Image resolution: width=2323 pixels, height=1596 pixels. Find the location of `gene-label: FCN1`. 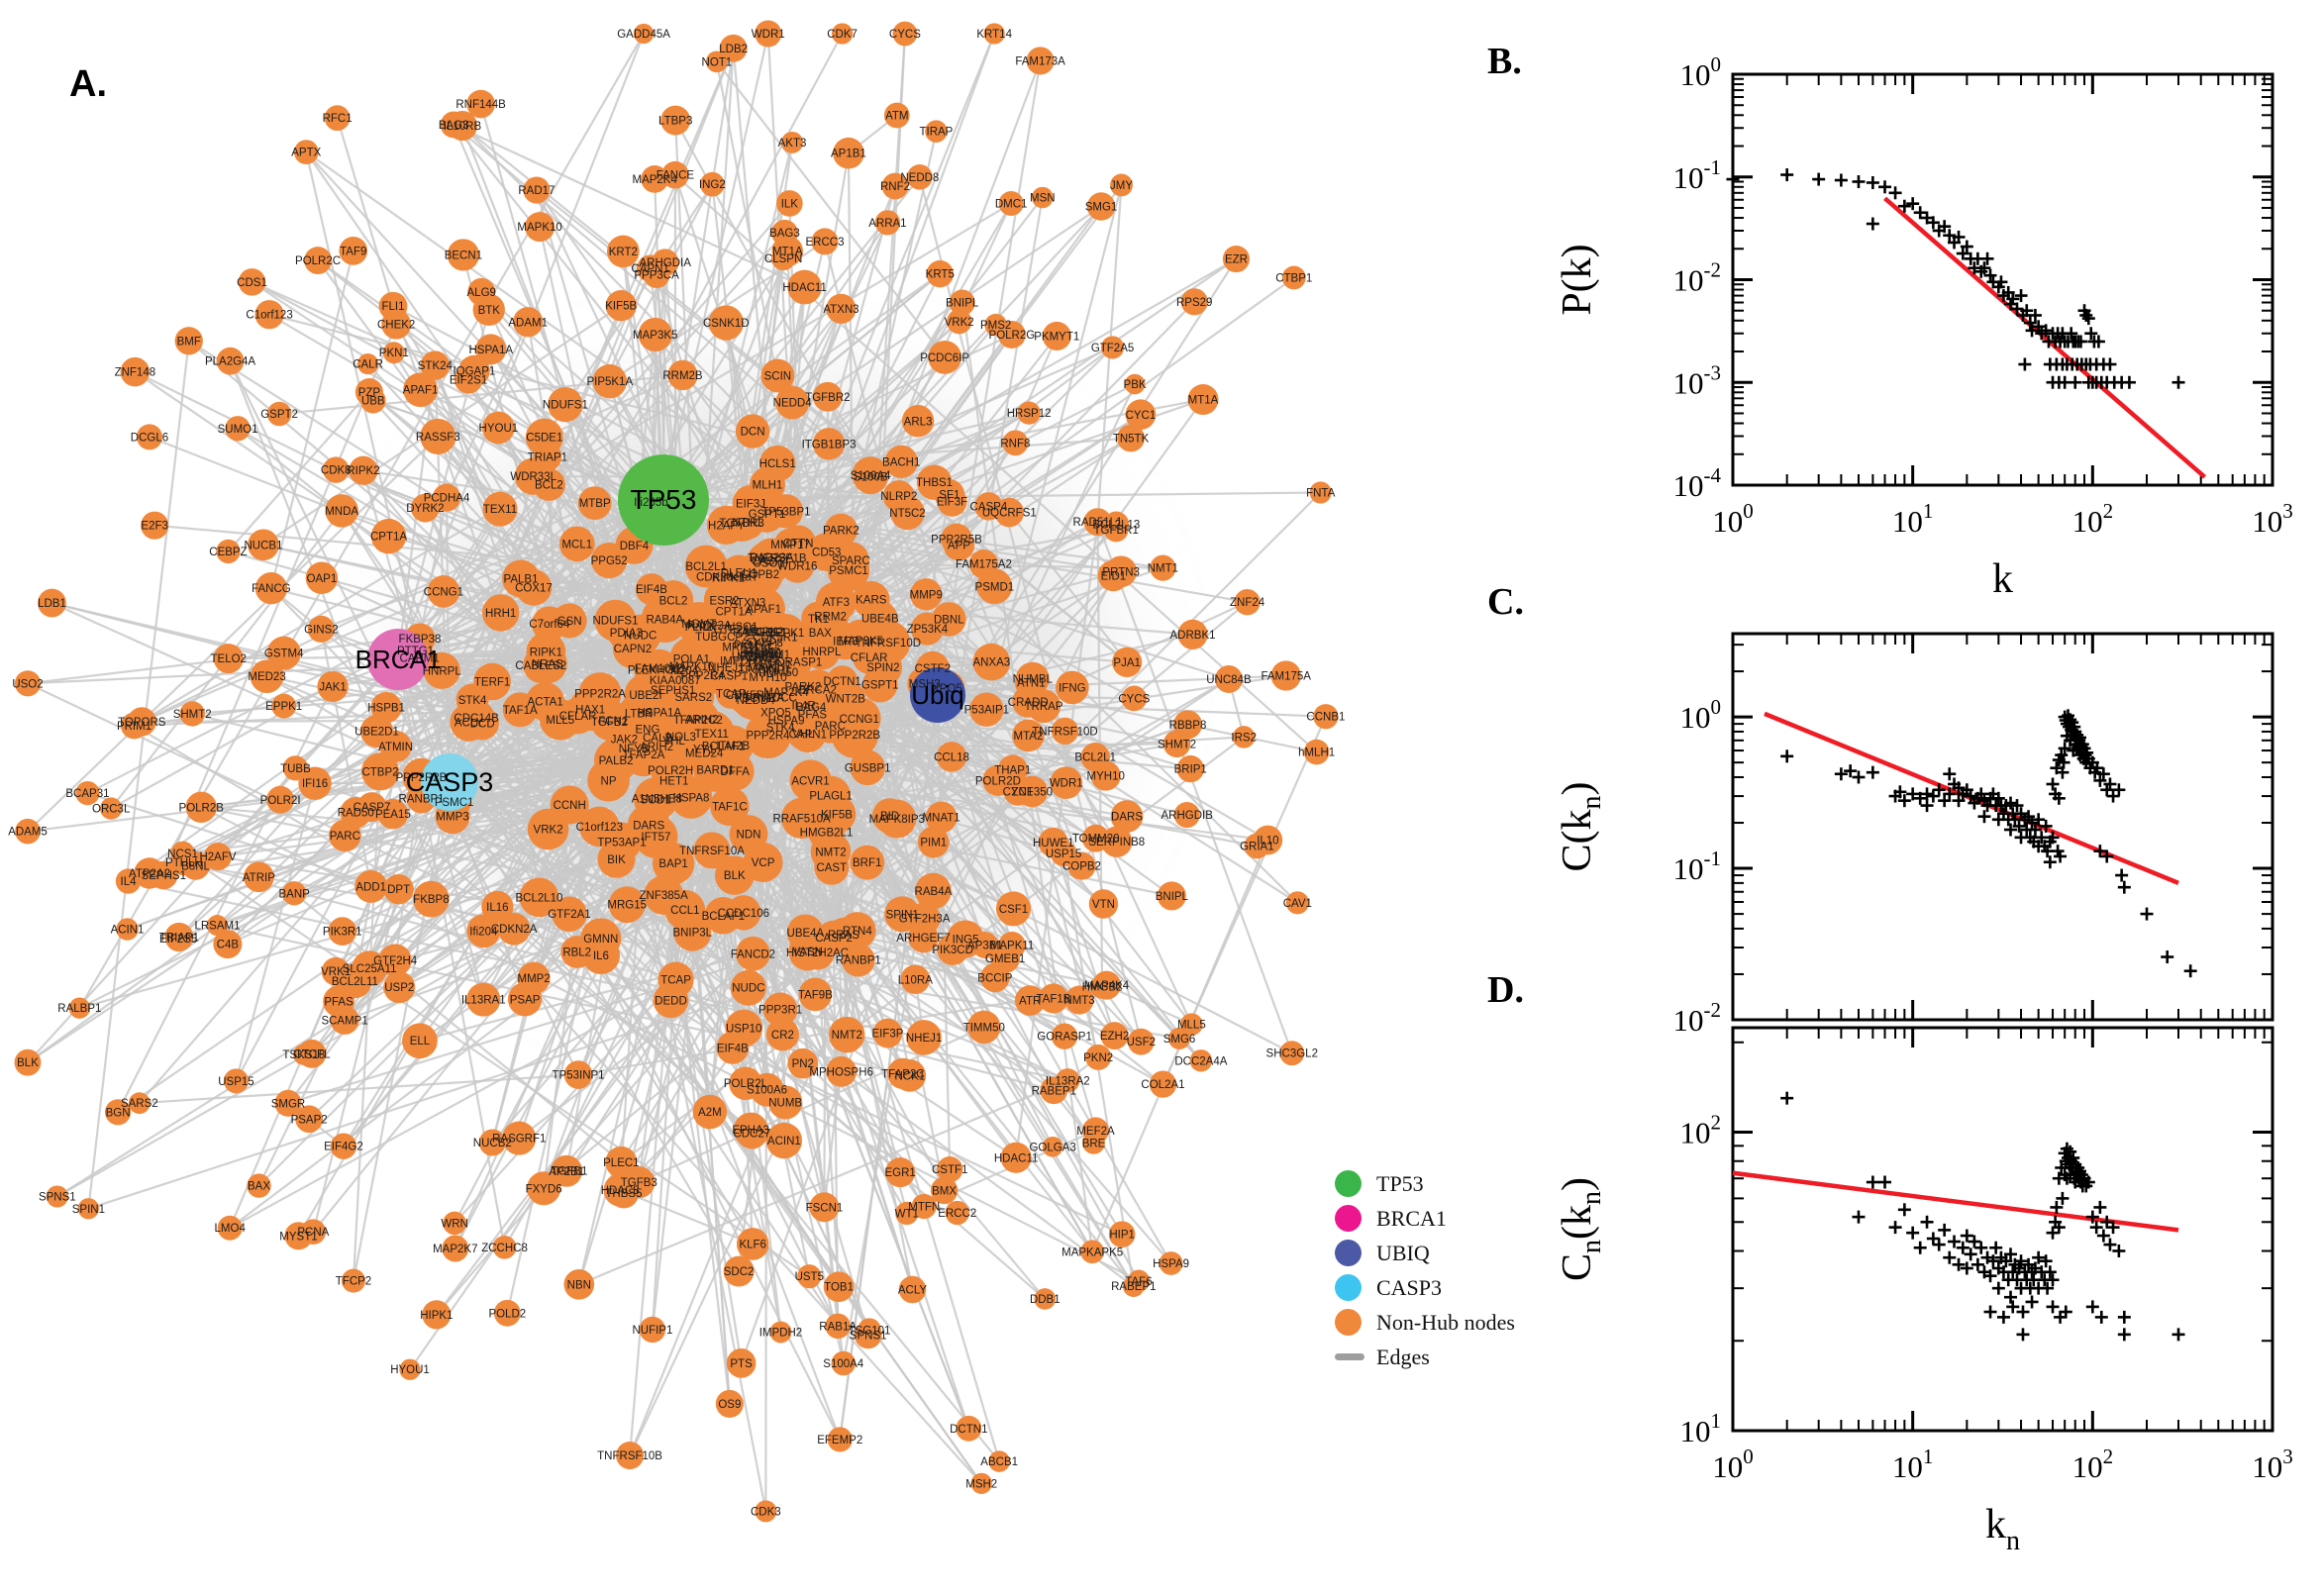

gene-label: FCN1 is located at coordinates (613, 722).